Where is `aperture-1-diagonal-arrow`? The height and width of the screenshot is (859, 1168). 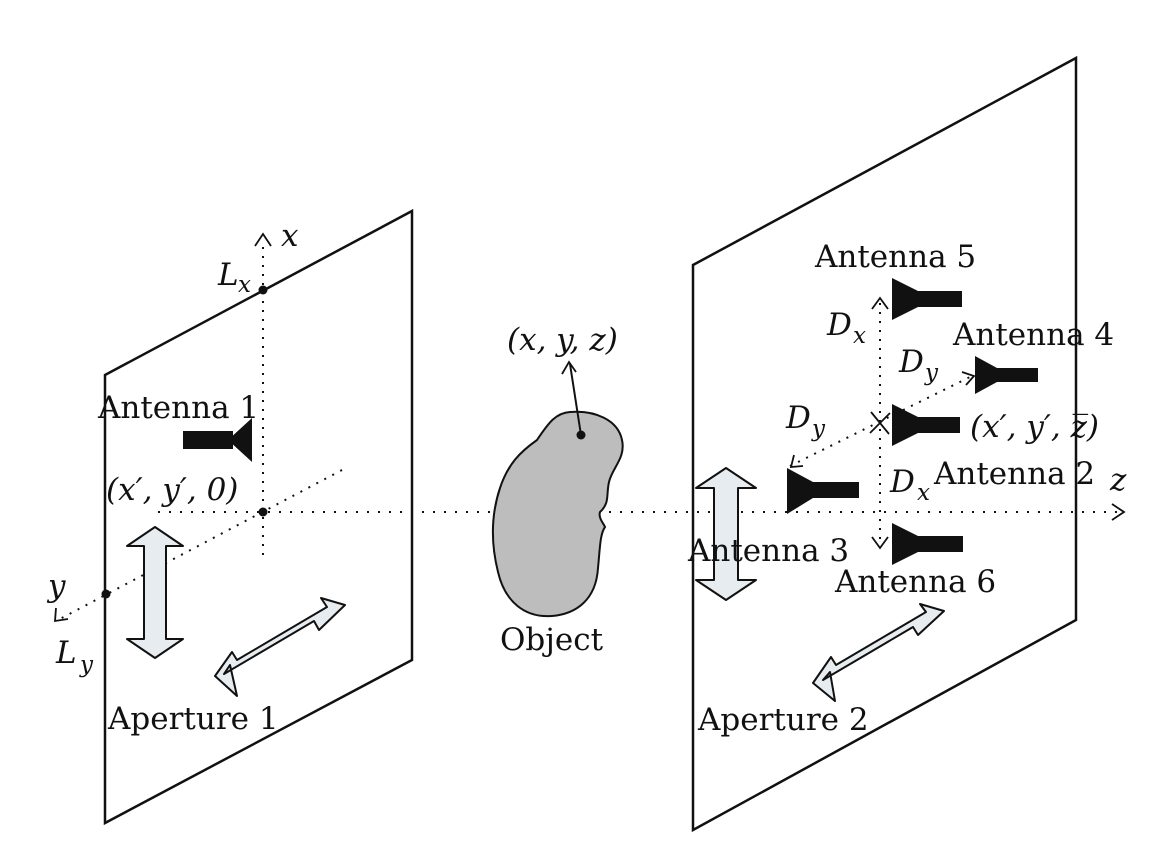
aperture-1-diagonal-arrow is located at coordinates (280, 647).